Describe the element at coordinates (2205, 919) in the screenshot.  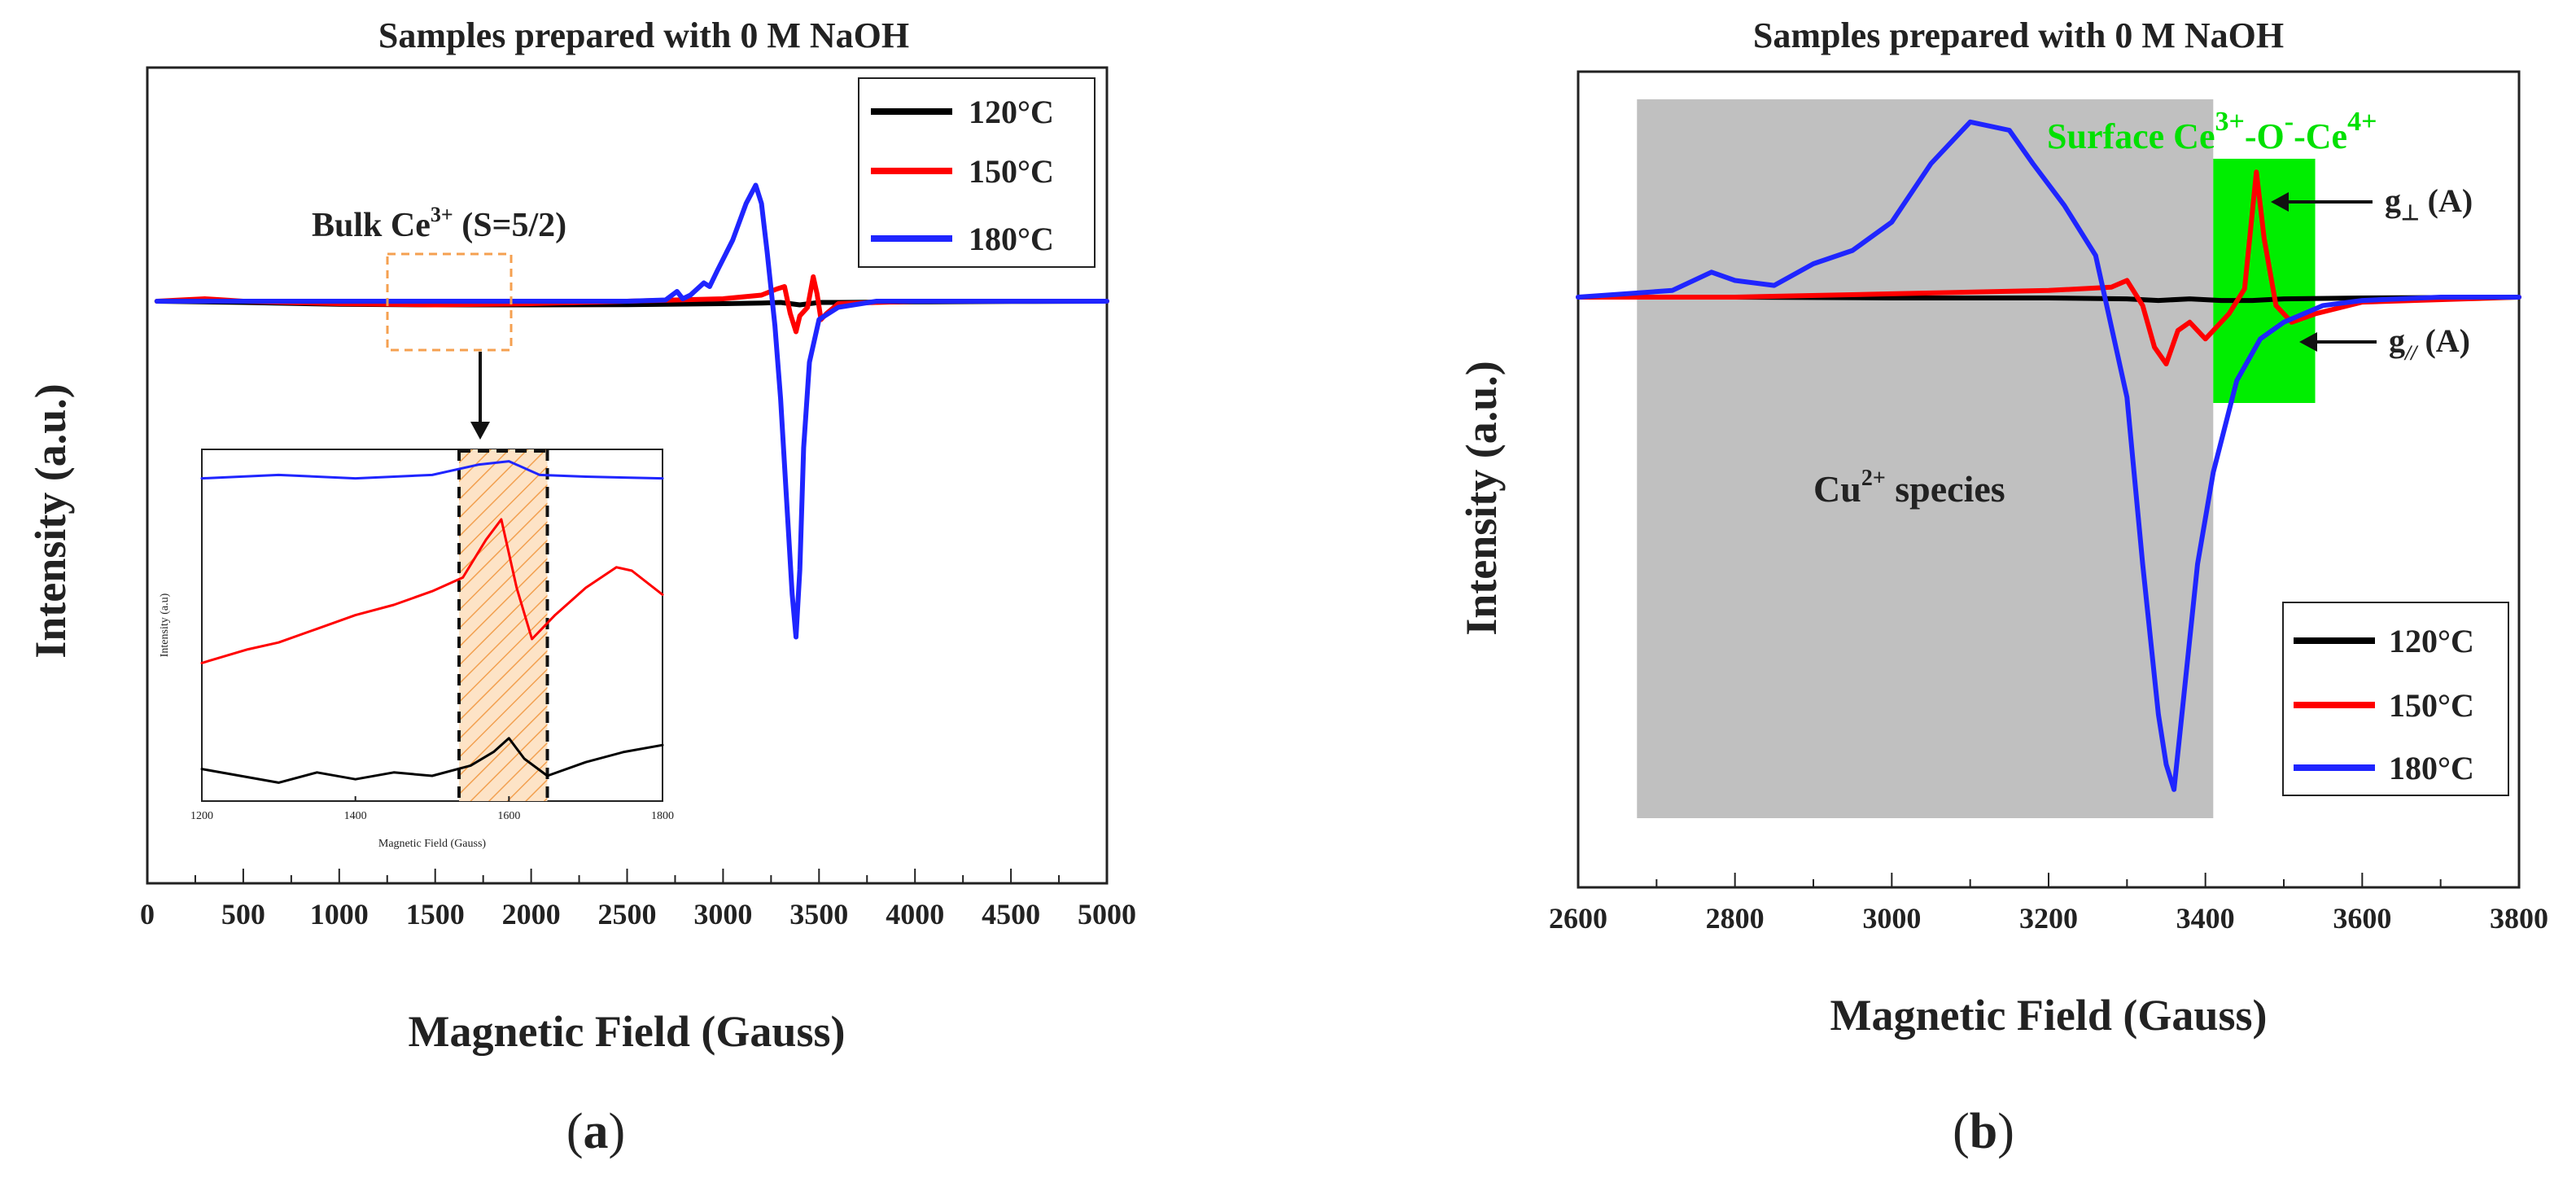
I see `panel-b-x-tick-label-3400: 3400` at that location.